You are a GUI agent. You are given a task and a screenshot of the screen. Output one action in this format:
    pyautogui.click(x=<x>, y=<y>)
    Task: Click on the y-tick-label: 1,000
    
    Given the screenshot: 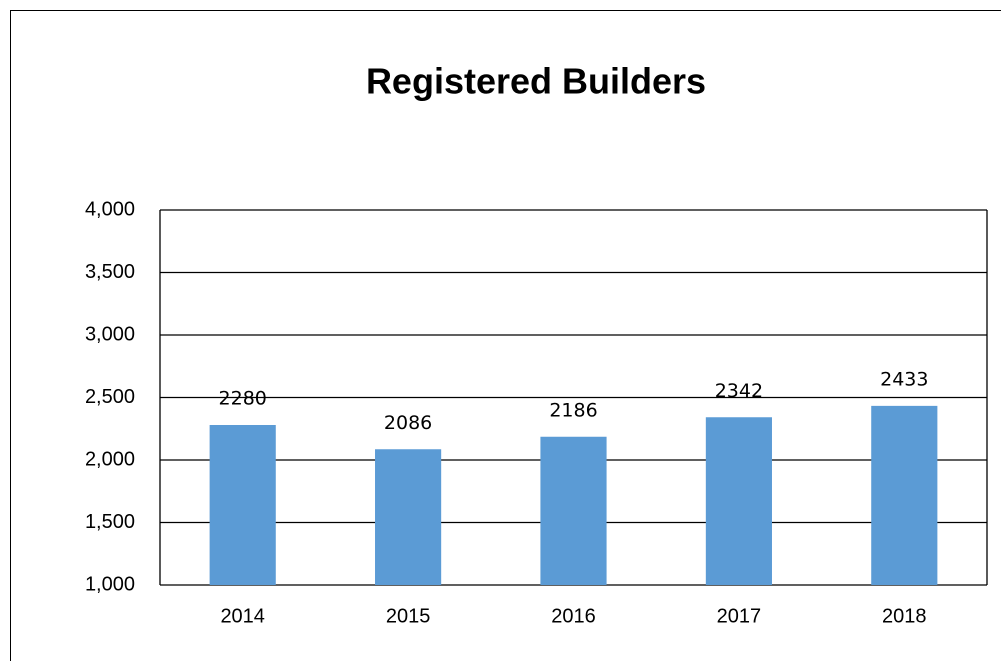 What is the action you would take?
    pyautogui.click(x=110, y=584)
    